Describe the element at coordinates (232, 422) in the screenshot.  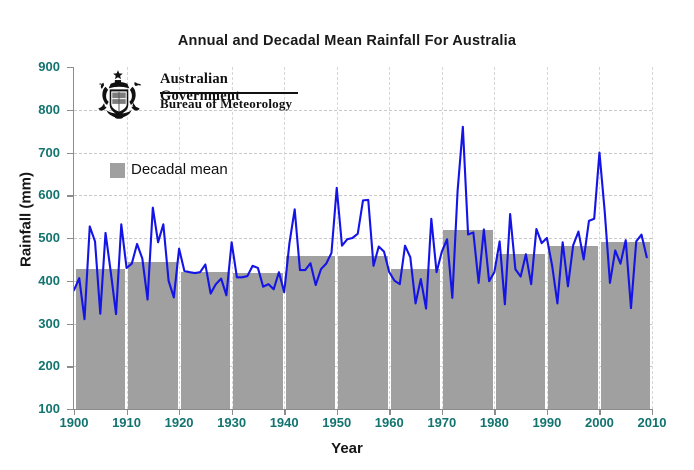
I see `x-tick-label-1930: 1930` at that location.